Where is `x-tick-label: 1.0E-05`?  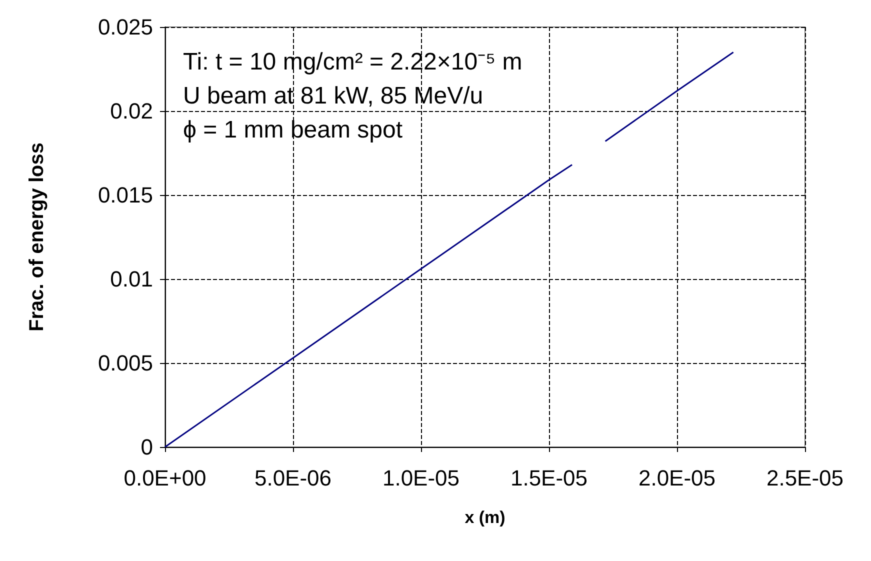 x-tick-label: 1.0E-05 is located at coordinates (421, 478).